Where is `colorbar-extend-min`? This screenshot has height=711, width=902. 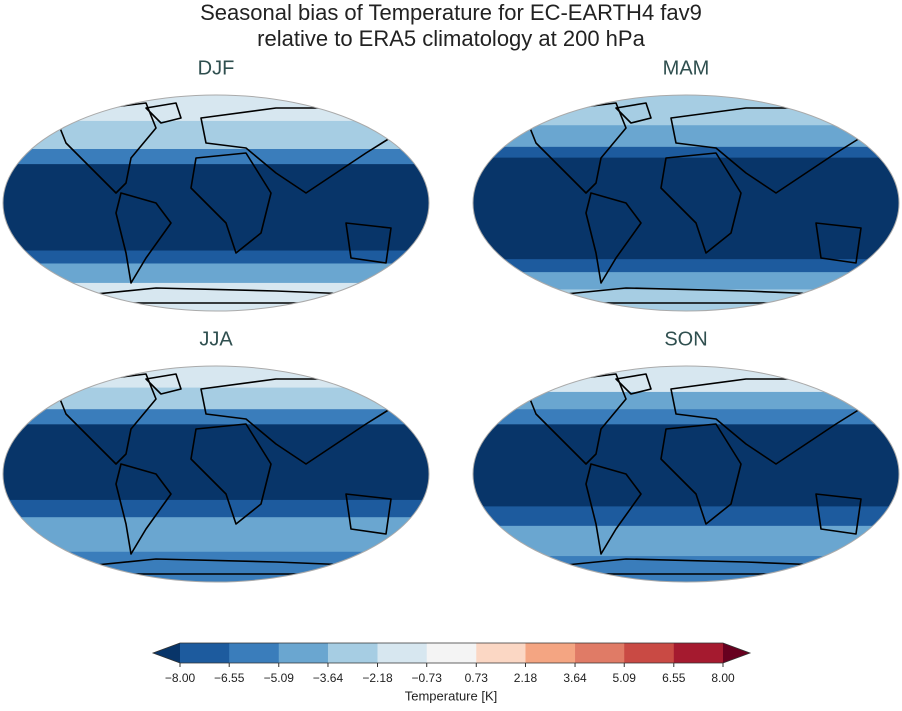
colorbar-extend-min is located at coordinates (166, 653).